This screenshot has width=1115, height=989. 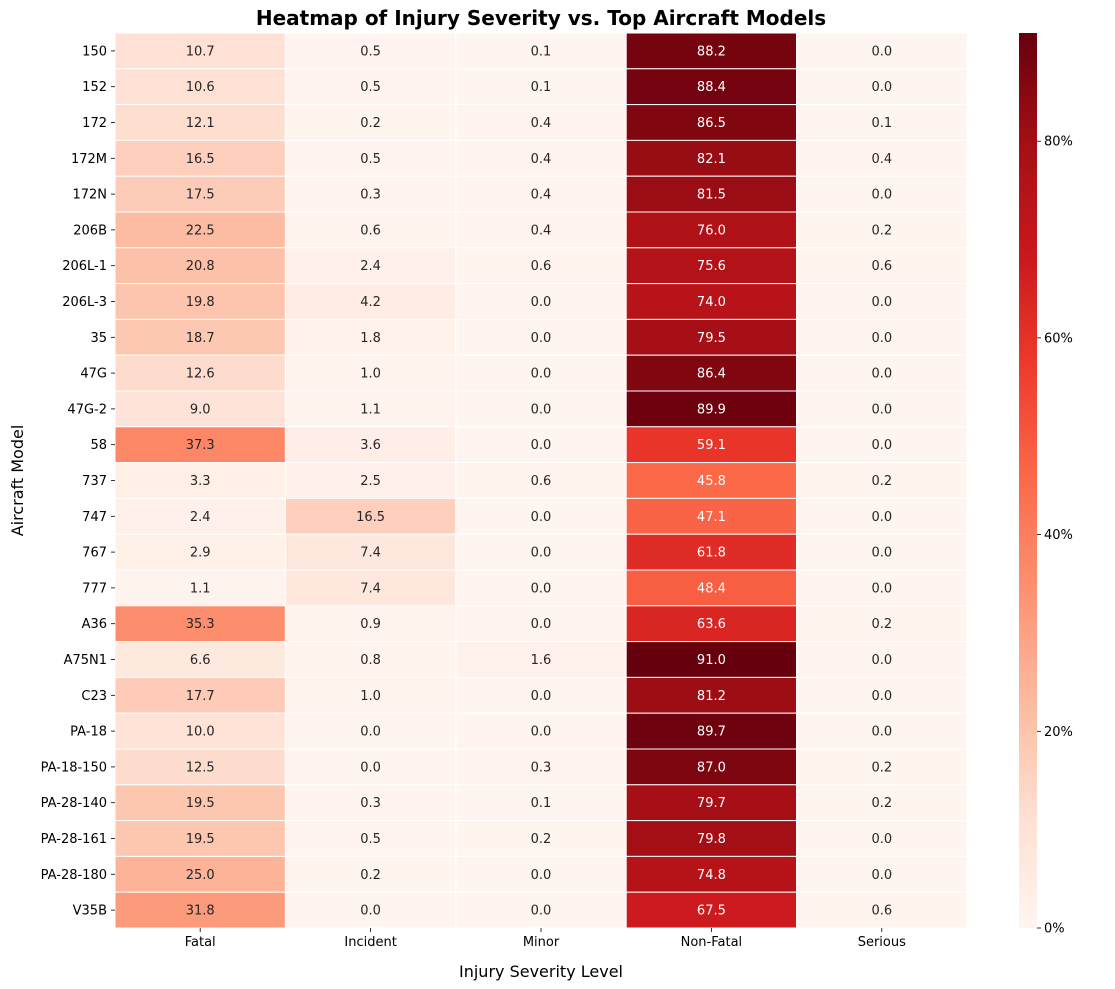 I want to click on colorbar: 0% 20% 40% 60% 80%, so click(x=1046, y=485).